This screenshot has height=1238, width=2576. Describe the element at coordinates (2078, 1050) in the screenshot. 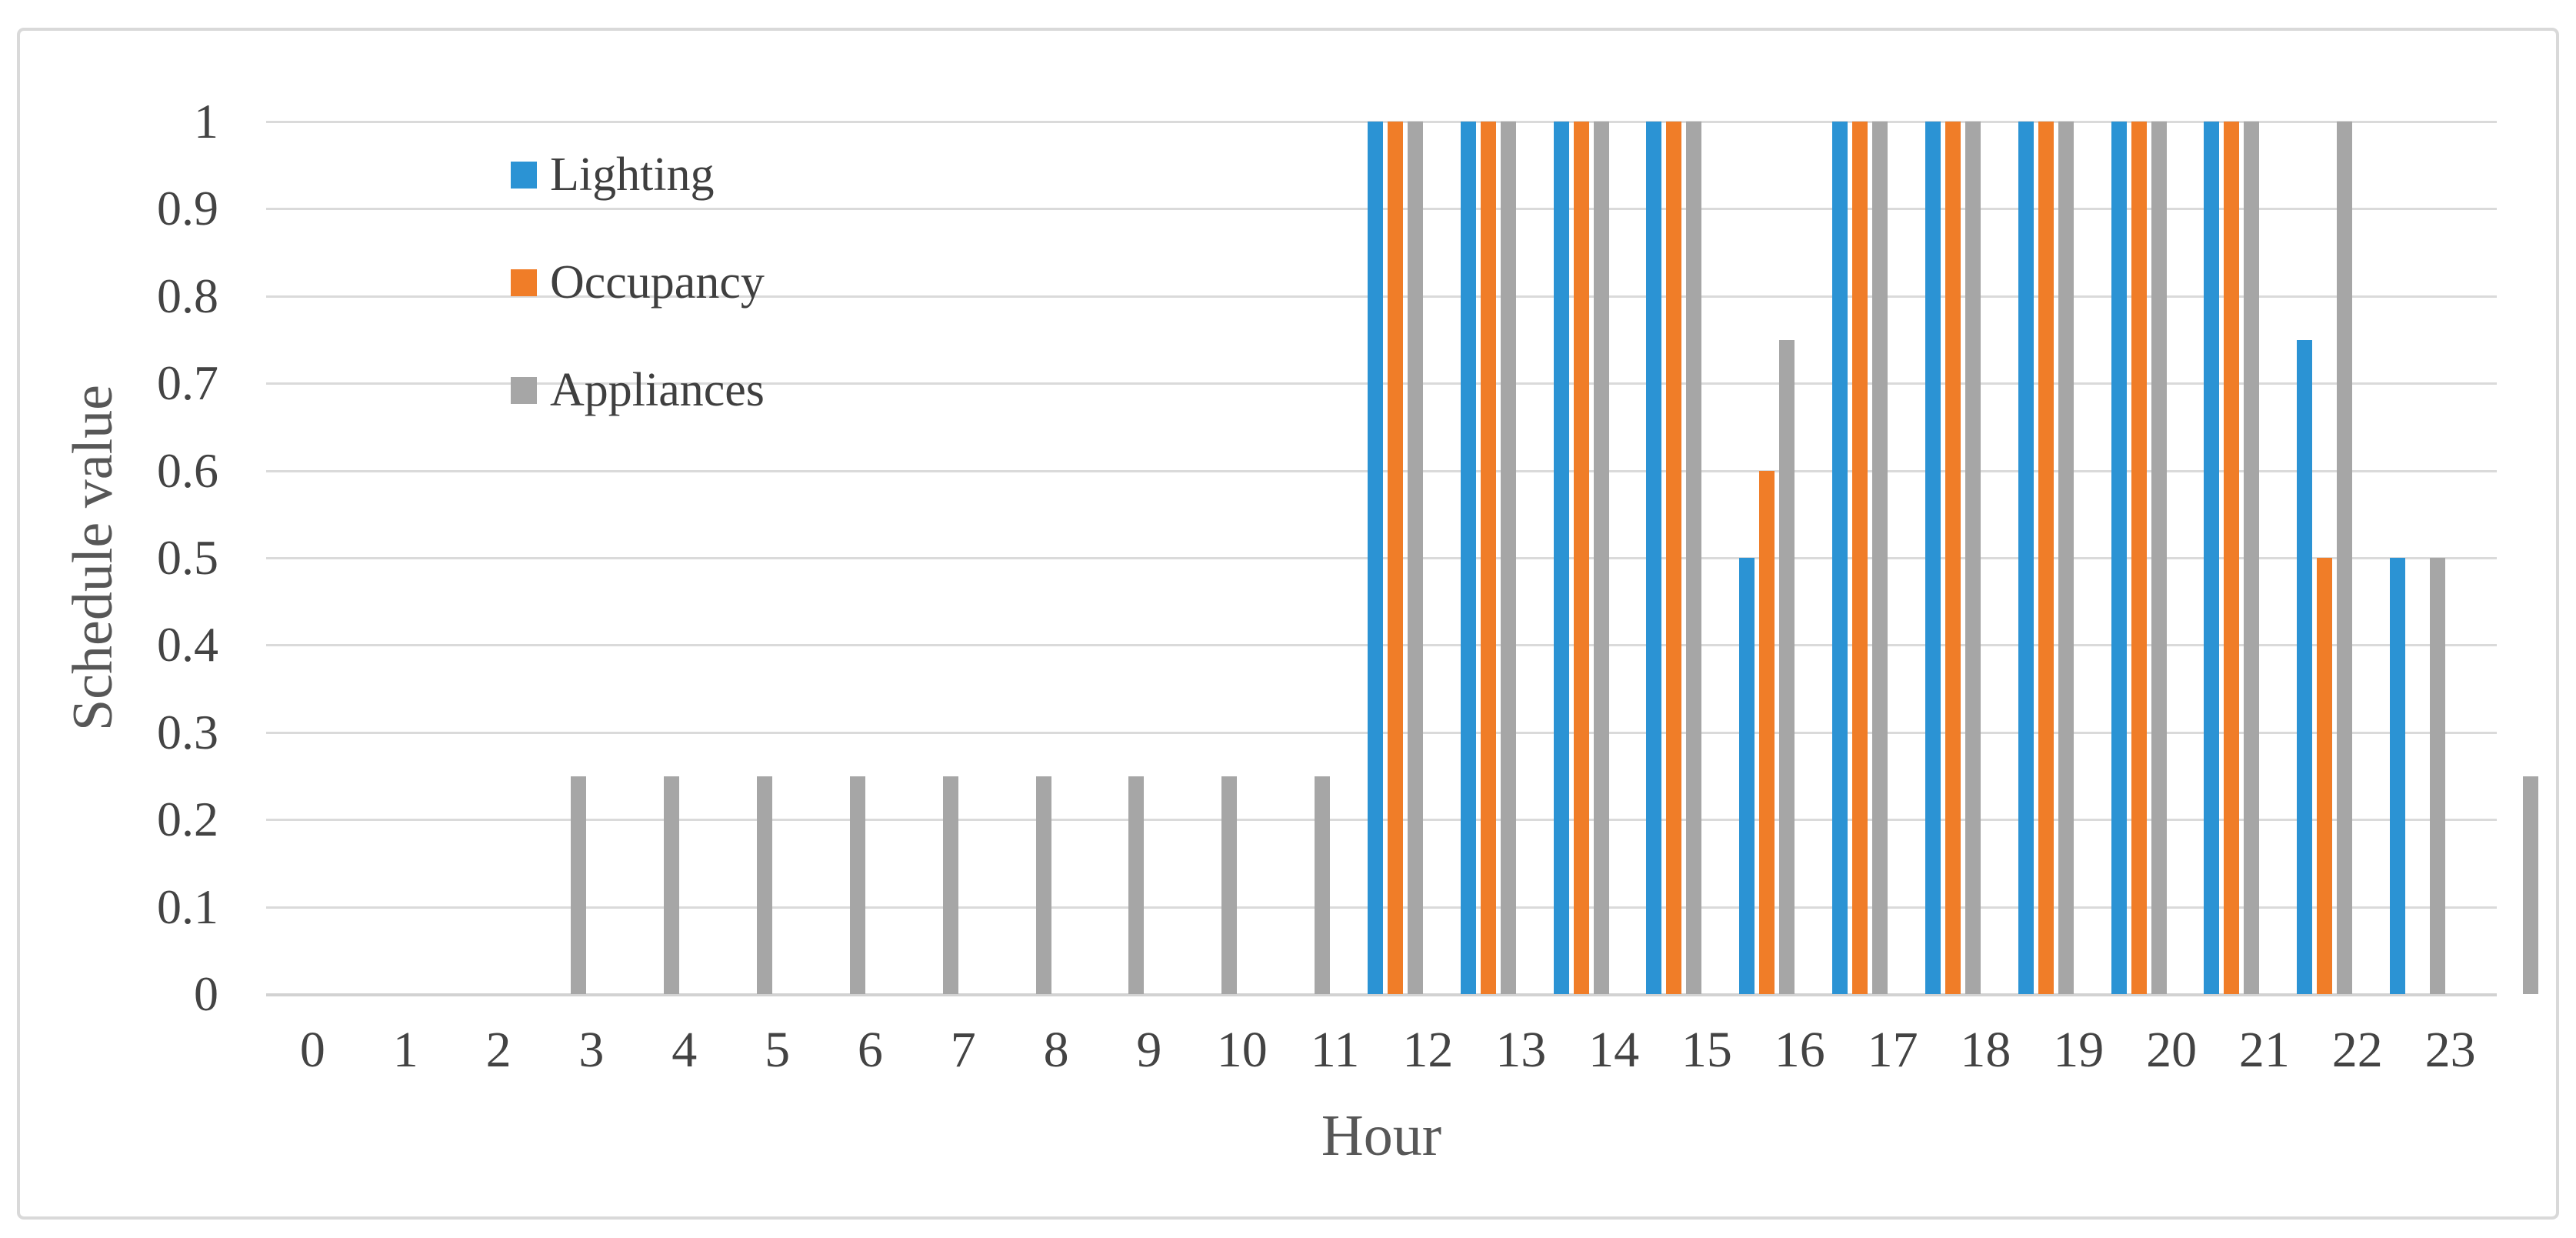

I see `x-tick-label-19: 19` at that location.